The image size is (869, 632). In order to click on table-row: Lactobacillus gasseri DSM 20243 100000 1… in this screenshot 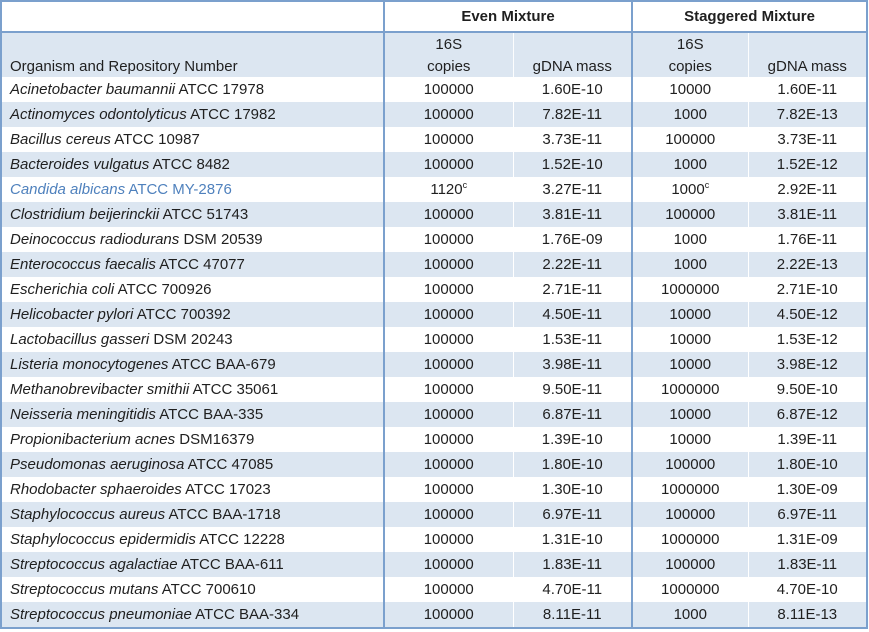, I will do `click(434, 339)`.